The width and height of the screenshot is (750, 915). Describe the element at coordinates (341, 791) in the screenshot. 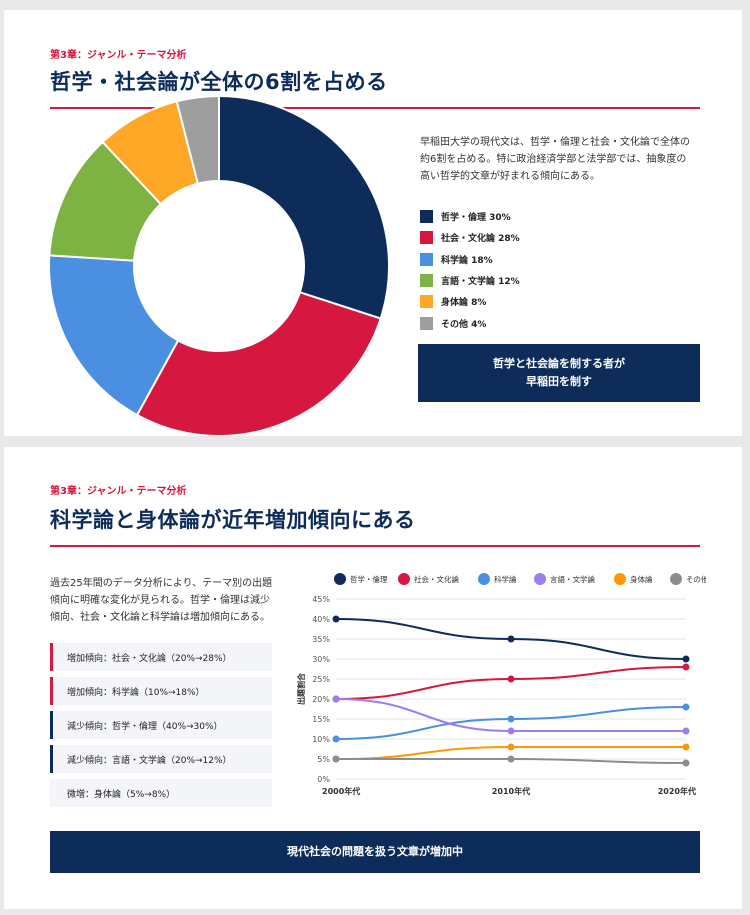

I see `x-tick-label: 2000年代` at that location.